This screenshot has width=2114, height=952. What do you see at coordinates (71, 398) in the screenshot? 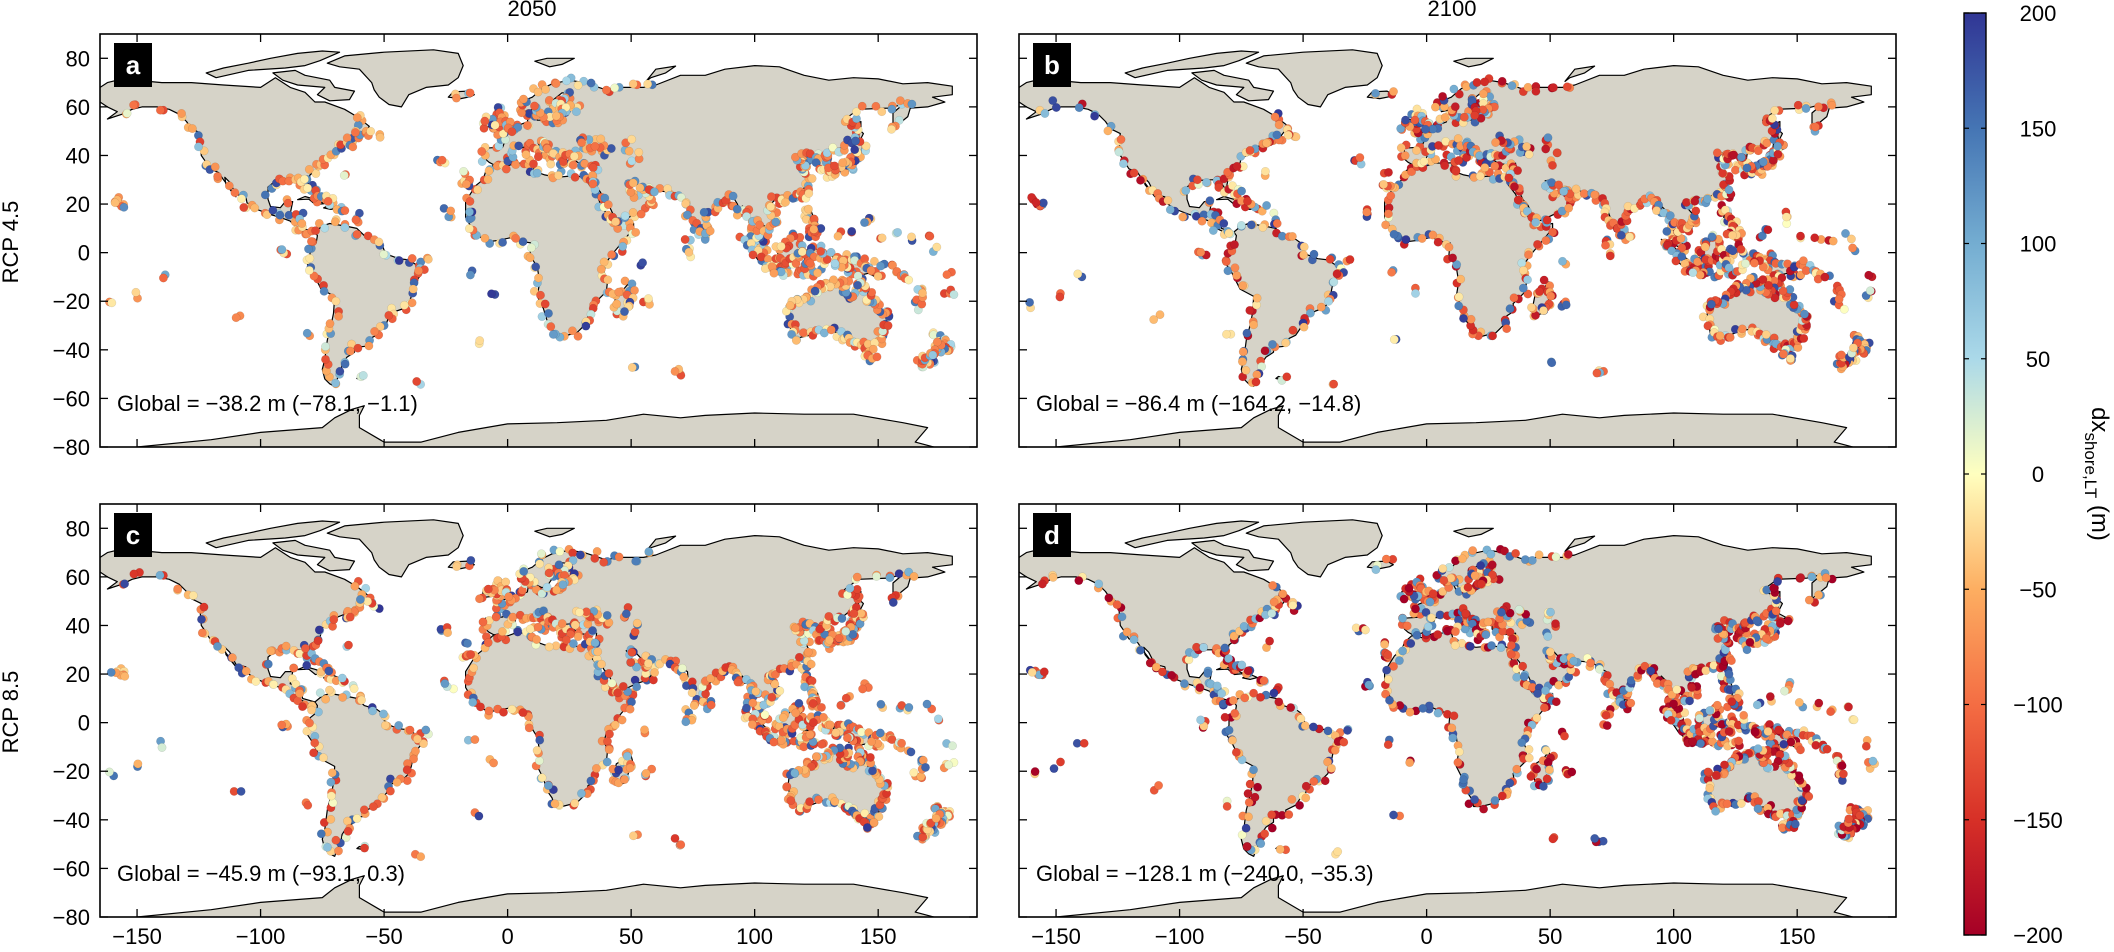
I see `y-tick-label: −60` at bounding box center [71, 398].